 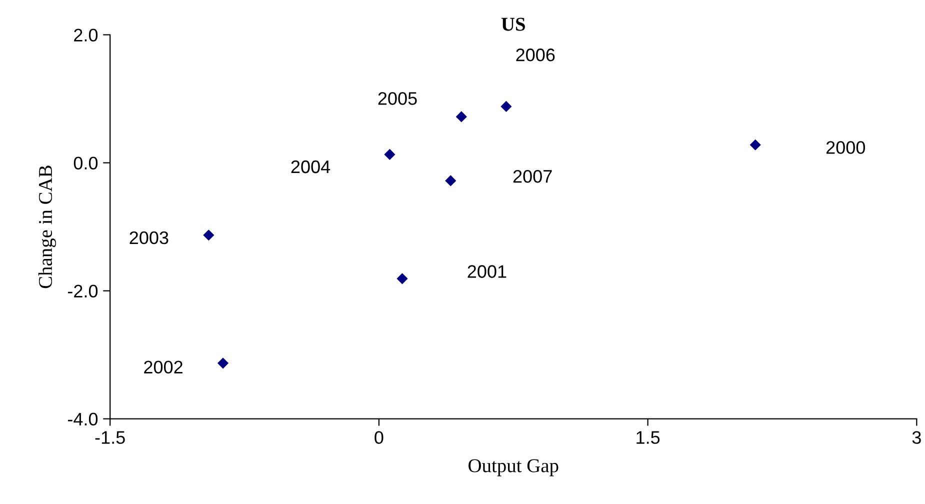 I want to click on annotation: 2003, so click(x=149, y=237).